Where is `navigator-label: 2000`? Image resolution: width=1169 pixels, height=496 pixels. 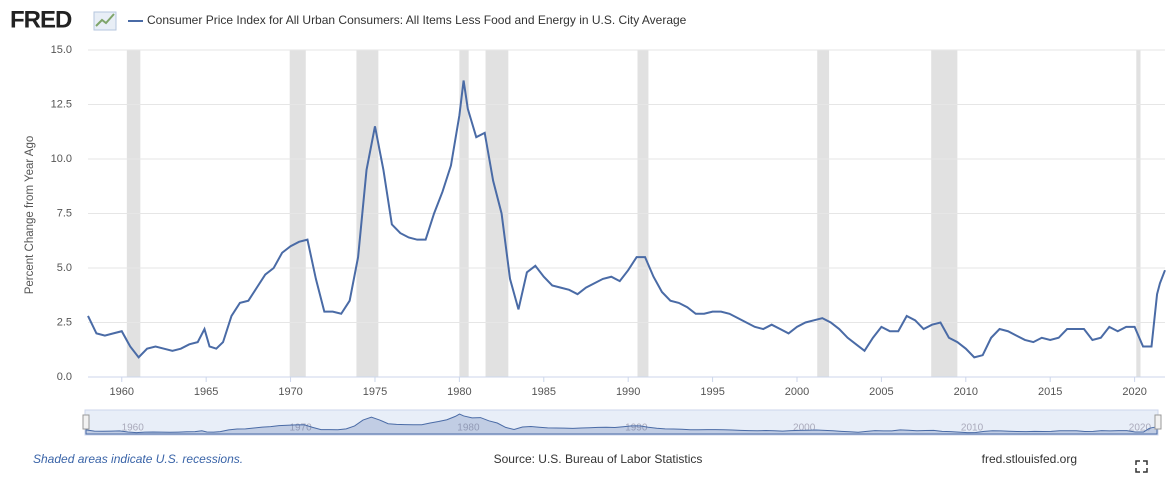
navigator-label: 2000 is located at coordinates (804, 428).